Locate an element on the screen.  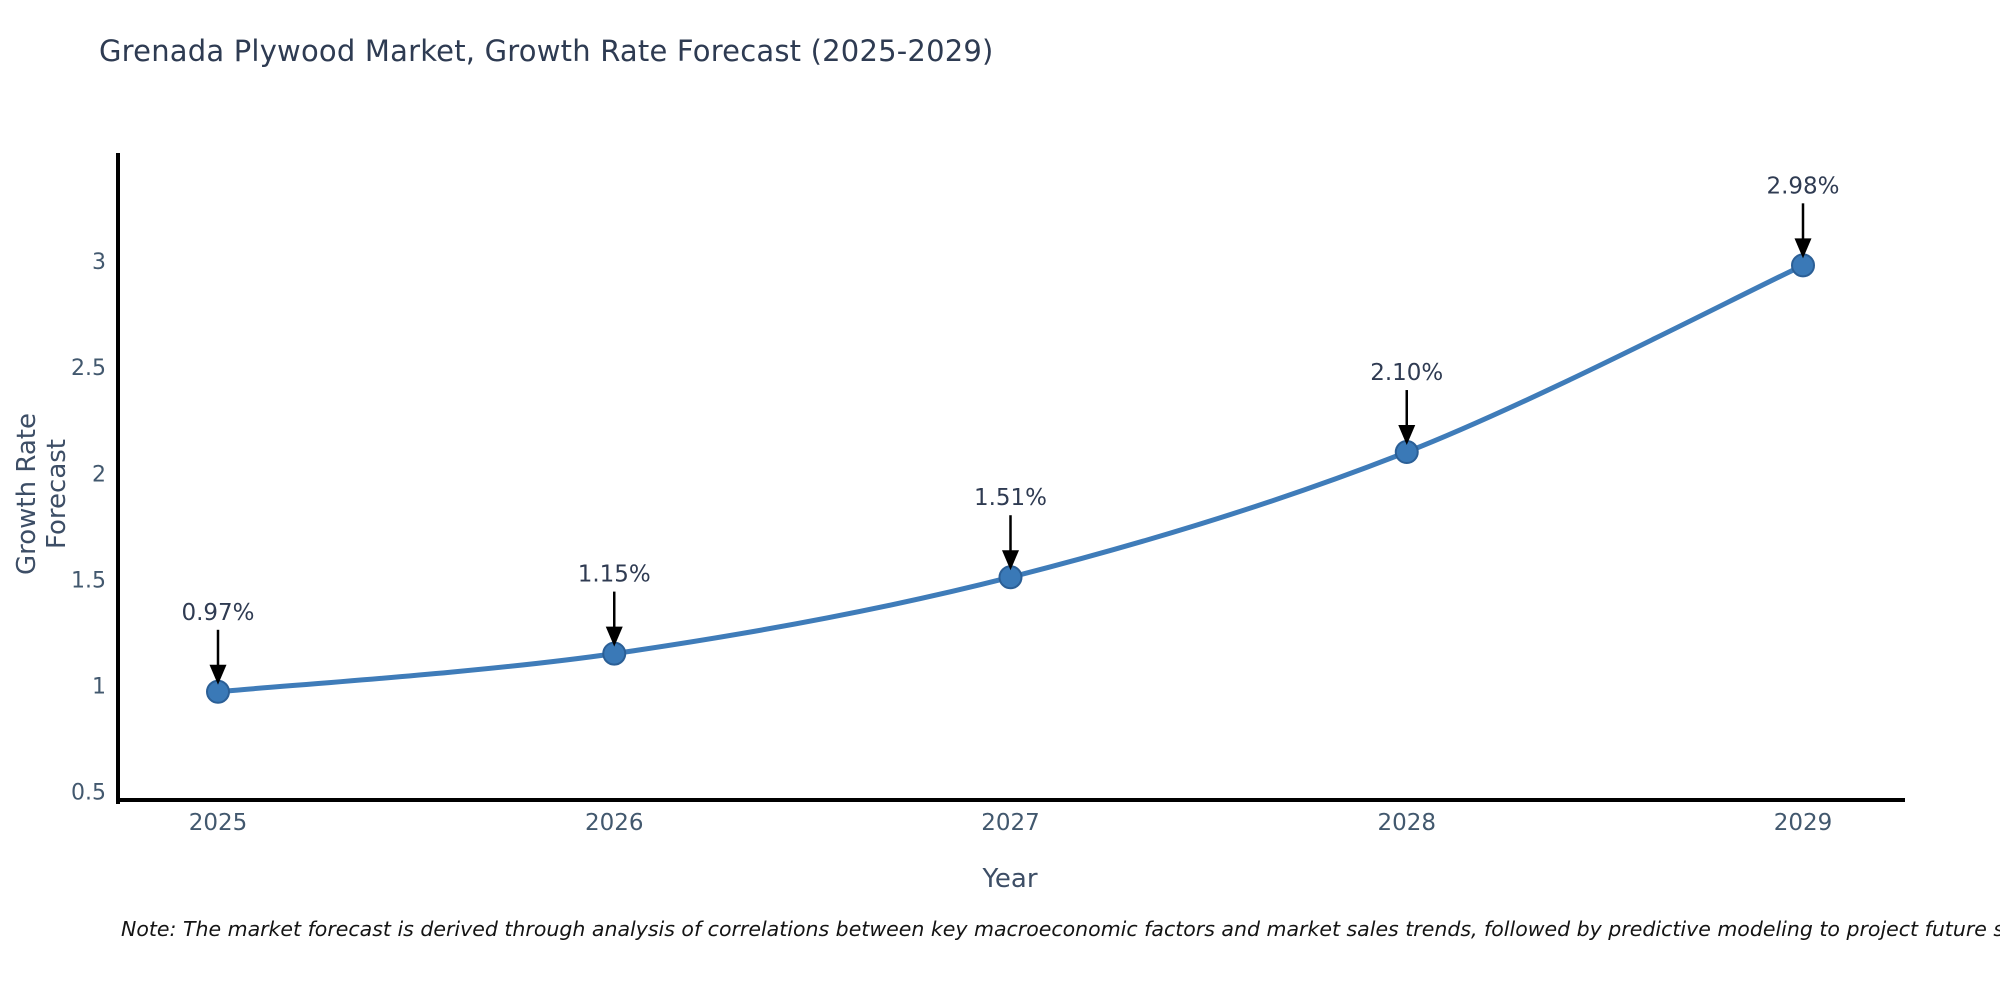
y-axis-spine is located at coordinates (118, 478).